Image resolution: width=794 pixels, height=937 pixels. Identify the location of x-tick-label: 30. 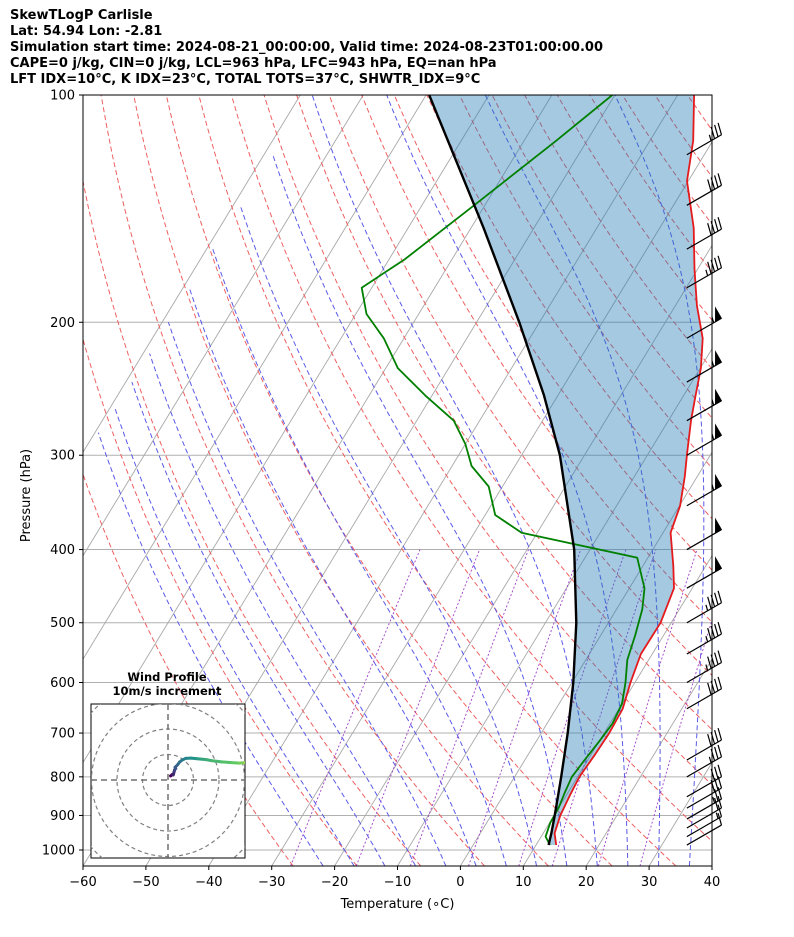
(649, 882).